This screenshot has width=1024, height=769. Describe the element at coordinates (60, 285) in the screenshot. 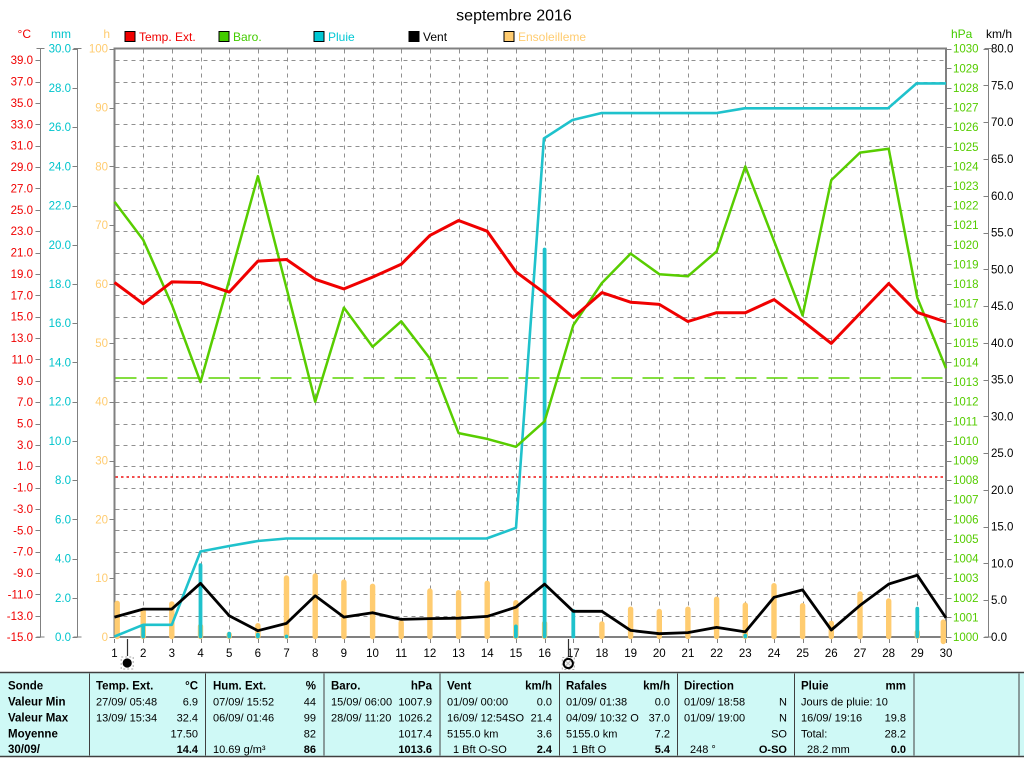

I see `svg-text: 18.0` at that location.